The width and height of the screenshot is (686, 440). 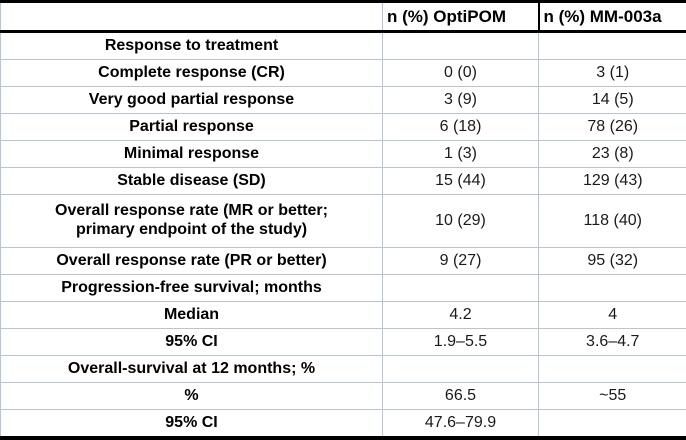 I want to click on mm003a-value: ~55, so click(x=612, y=396).